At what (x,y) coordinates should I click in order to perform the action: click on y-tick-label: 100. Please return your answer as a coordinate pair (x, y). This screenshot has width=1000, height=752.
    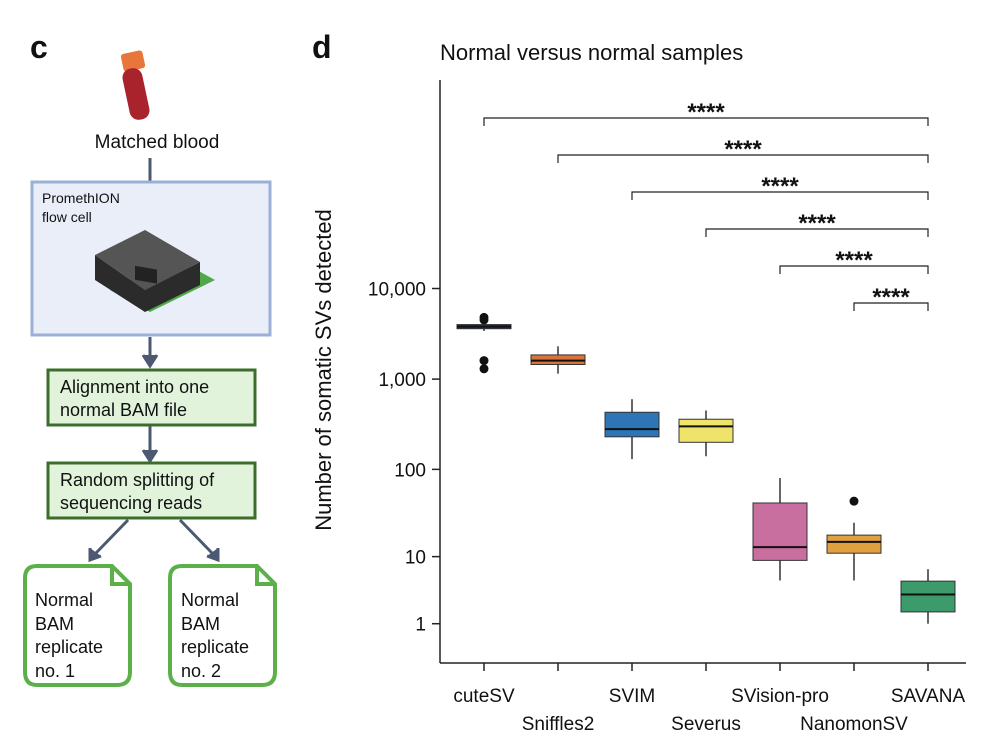
    Looking at the image, I should click on (410, 470).